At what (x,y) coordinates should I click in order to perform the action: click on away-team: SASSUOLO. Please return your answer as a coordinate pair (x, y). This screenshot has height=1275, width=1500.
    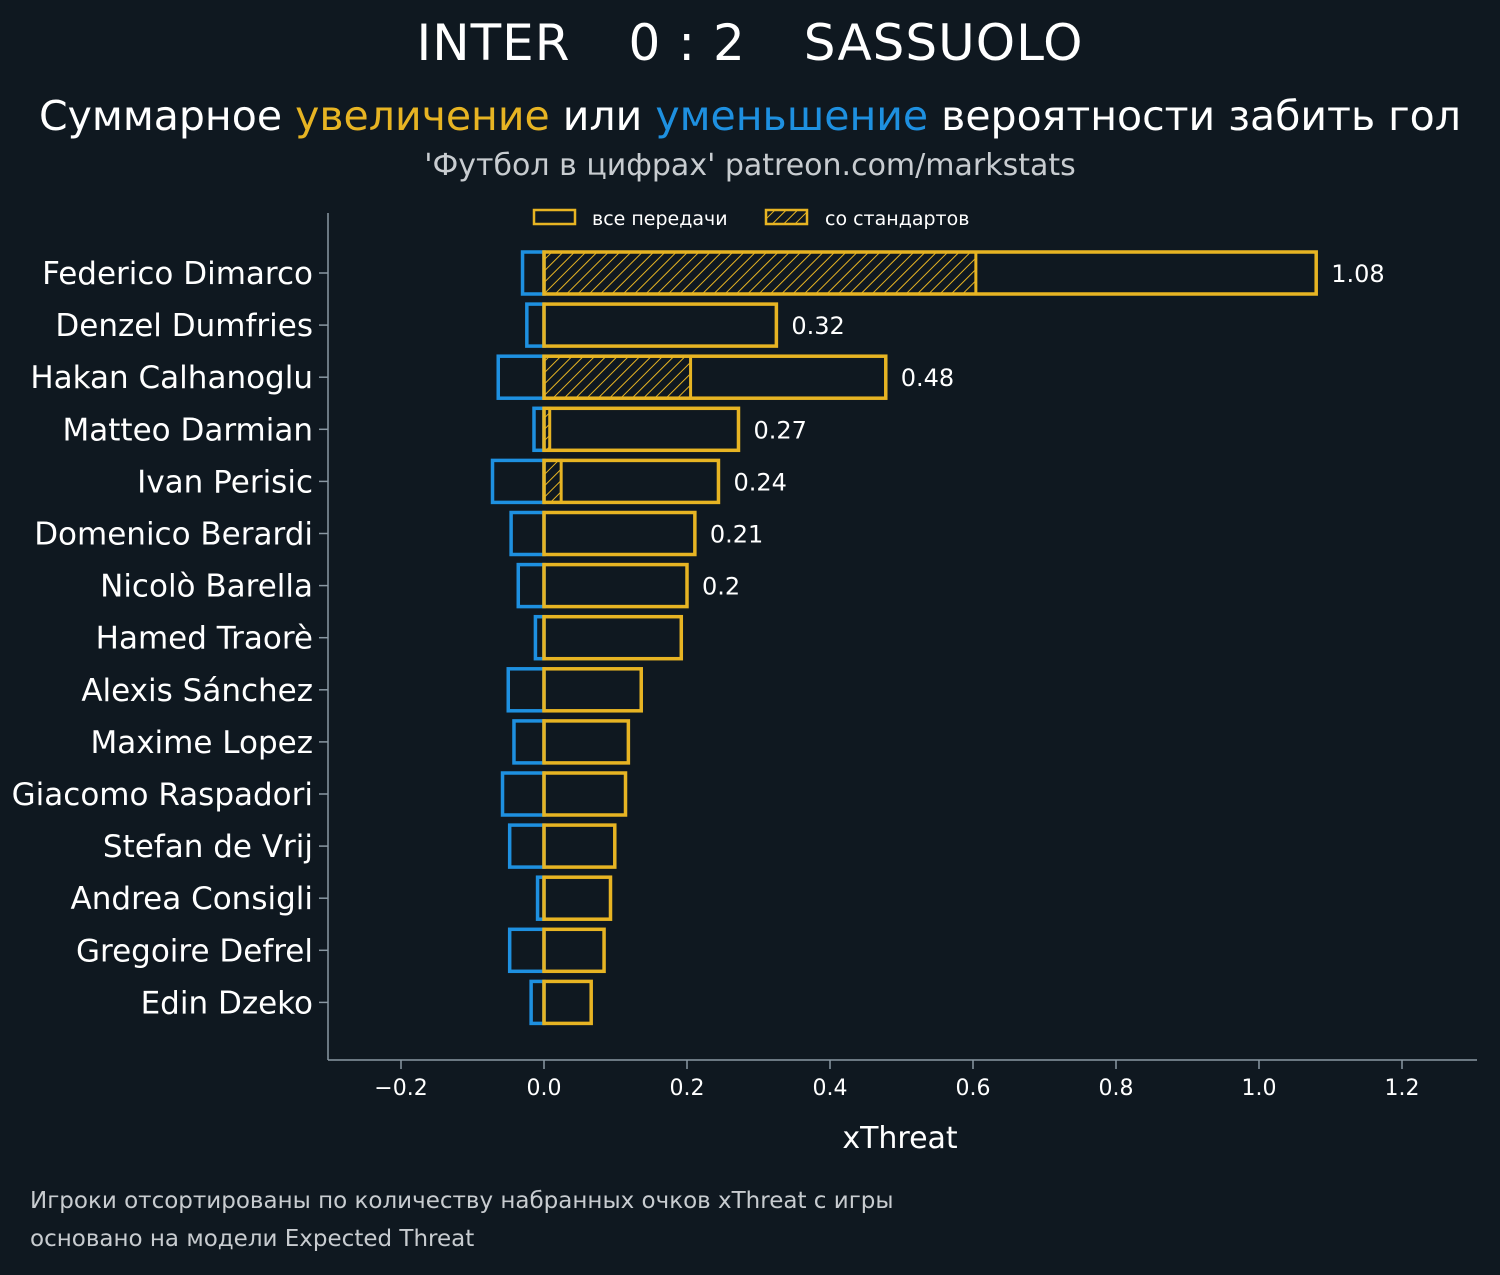
    Looking at the image, I should click on (943, 43).